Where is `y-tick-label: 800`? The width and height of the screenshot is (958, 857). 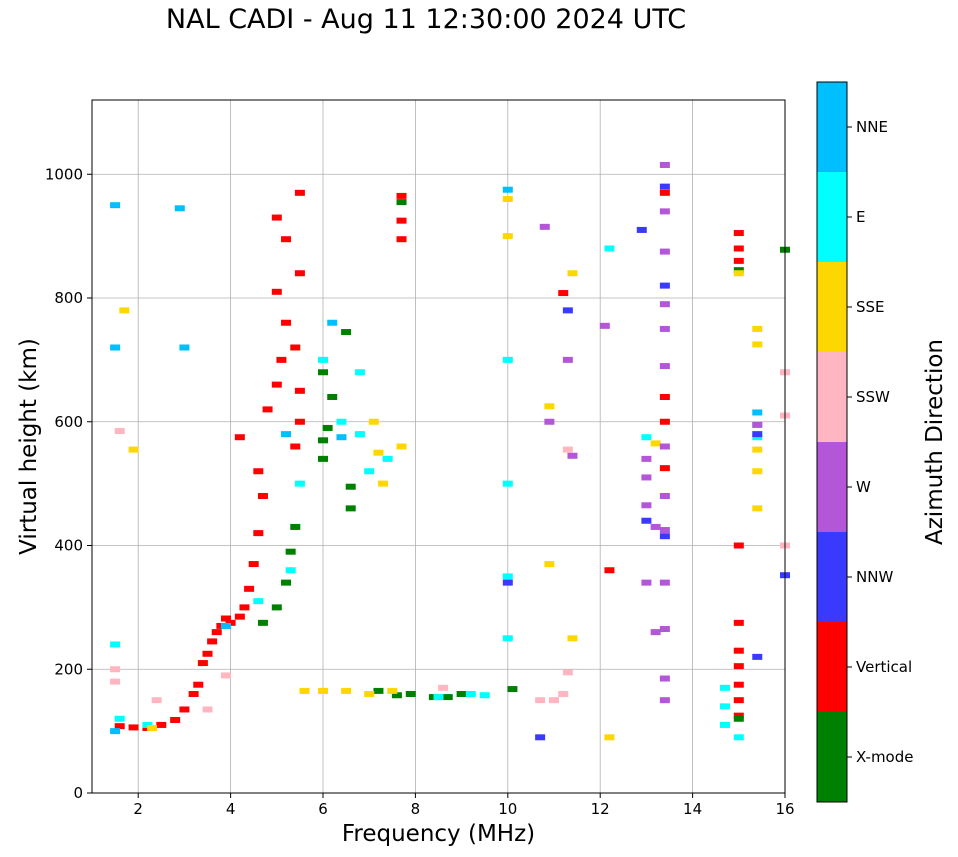 y-tick-label: 800 is located at coordinates (68, 298).